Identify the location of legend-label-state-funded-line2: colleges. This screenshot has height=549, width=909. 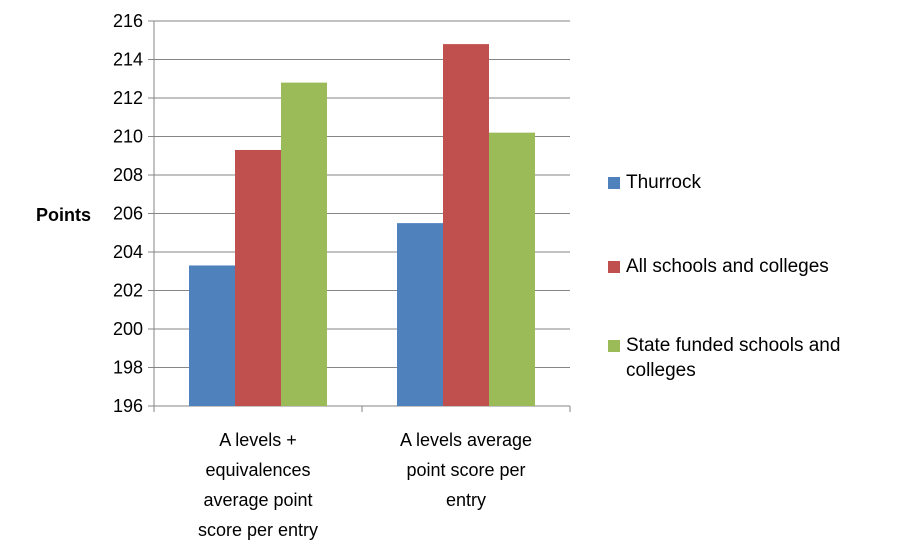
(661, 370).